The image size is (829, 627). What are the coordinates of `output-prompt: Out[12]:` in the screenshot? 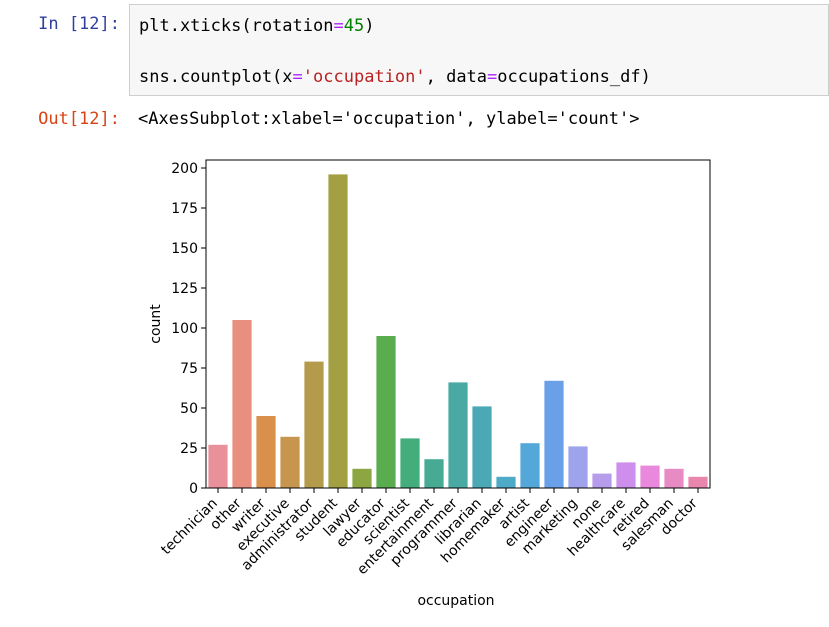 It's located at (79, 119).